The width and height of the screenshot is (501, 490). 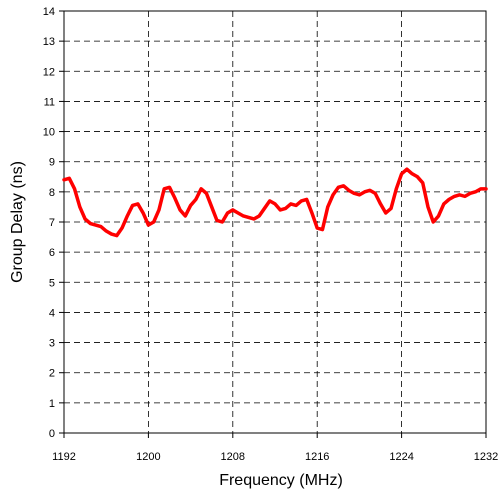 I want to click on y-tick-label: 3, so click(x=52, y=344).